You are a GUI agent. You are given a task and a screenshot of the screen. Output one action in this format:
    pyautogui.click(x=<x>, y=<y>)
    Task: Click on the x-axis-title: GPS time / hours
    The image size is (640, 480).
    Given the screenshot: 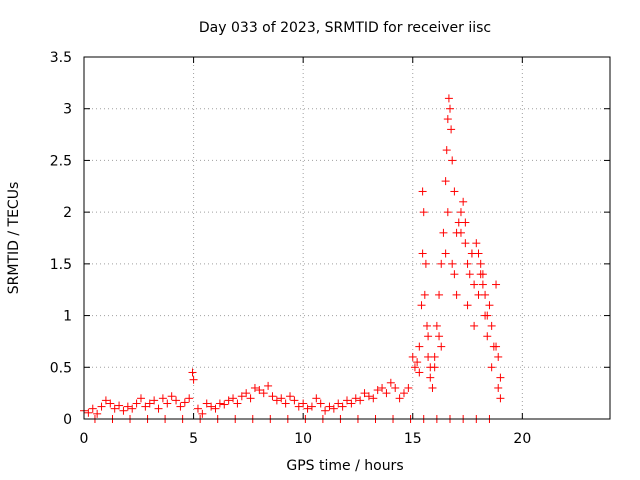 What is the action you would take?
    pyautogui.click(x=344, y=466)
    